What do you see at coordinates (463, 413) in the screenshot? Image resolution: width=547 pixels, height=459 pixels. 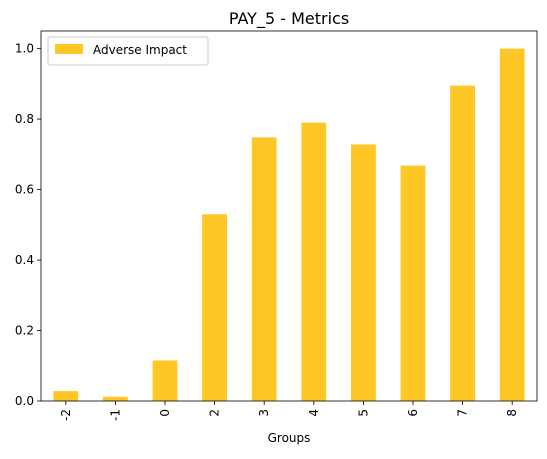 I see `x-tick-label: 7` at bounding box center [463, 413].